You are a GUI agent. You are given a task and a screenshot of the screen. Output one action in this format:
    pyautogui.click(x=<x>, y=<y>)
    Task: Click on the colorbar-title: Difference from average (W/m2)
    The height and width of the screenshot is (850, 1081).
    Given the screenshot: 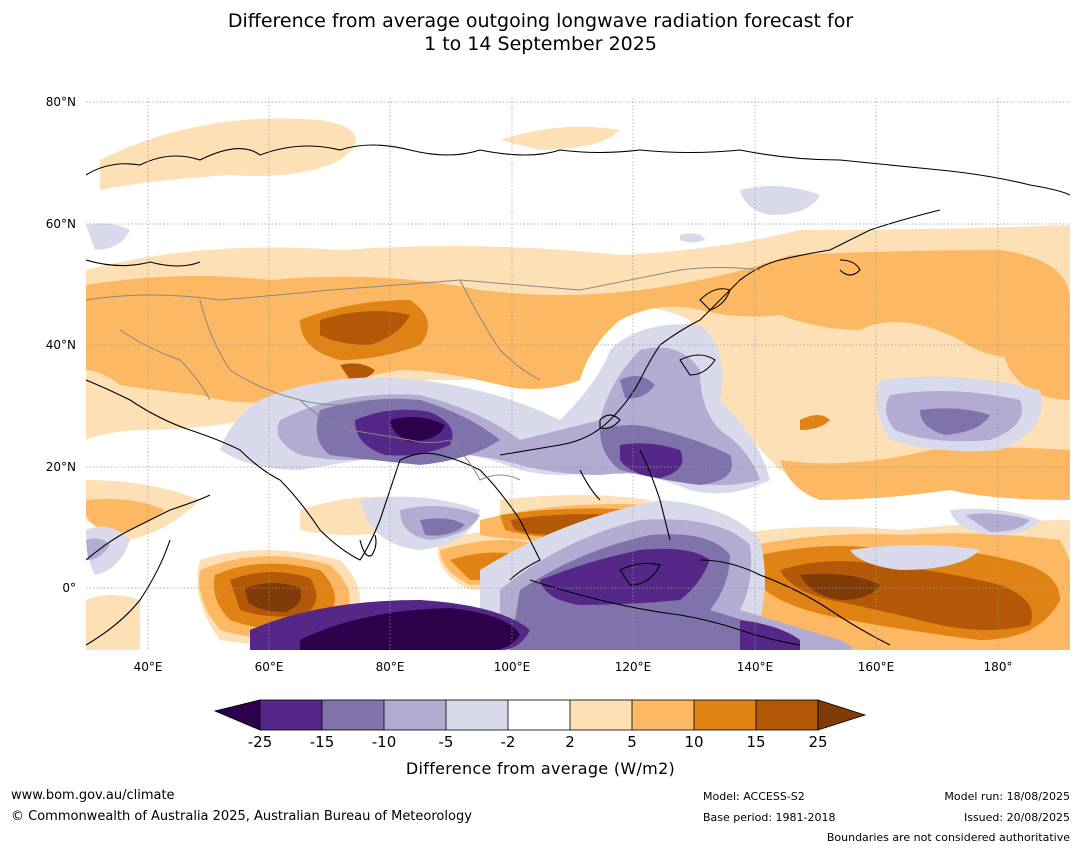 What is the action you would take?
    pyautogui.click(x=540, y=768)
    